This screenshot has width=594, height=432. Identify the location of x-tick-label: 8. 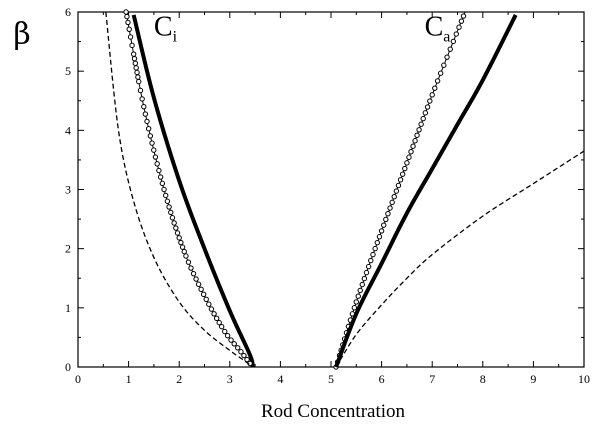
(483, 379).